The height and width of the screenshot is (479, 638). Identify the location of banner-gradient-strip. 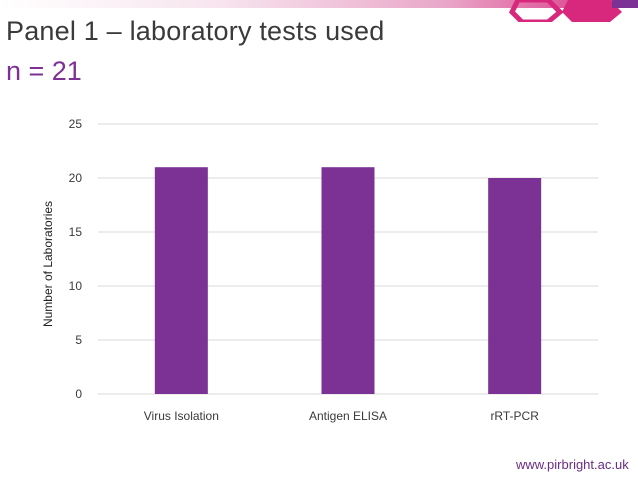
(319, 4).